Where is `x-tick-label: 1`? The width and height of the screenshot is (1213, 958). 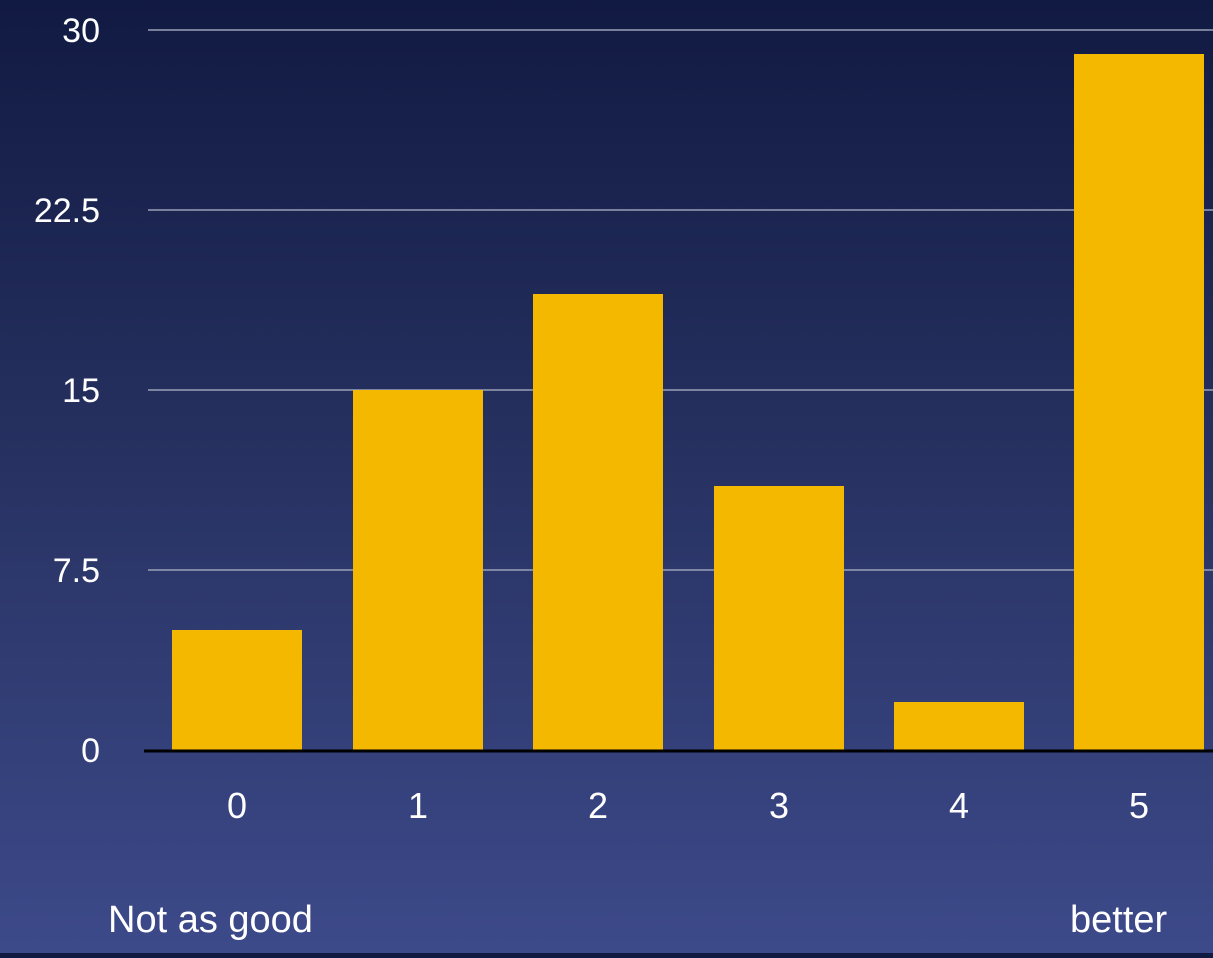
x-tick-label: 1 is located at coordinates (418, 805).